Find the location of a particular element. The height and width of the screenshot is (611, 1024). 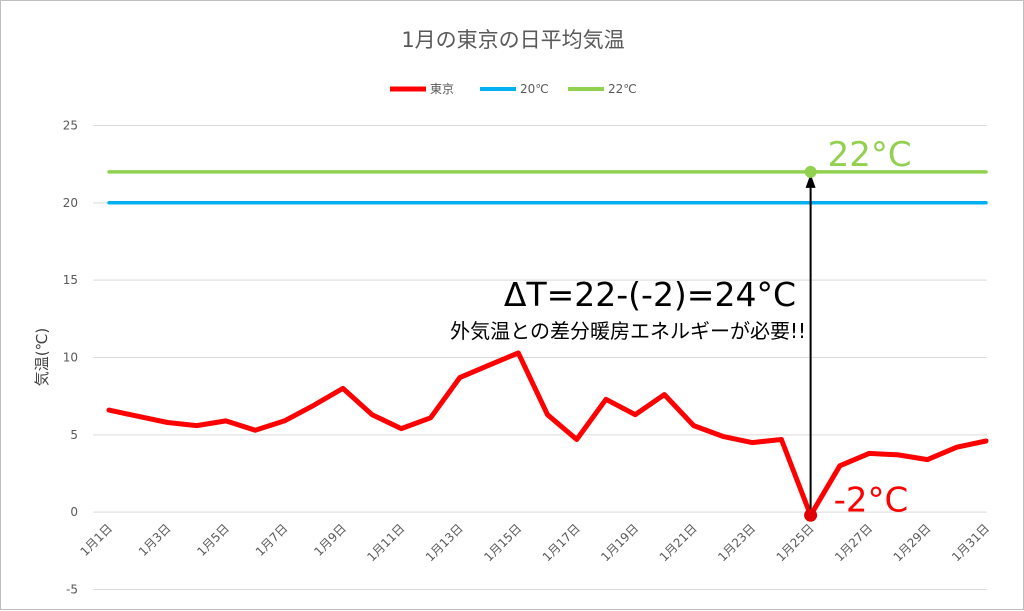

x-tick-label: 1月19日 is located at coordinates (619, 542).